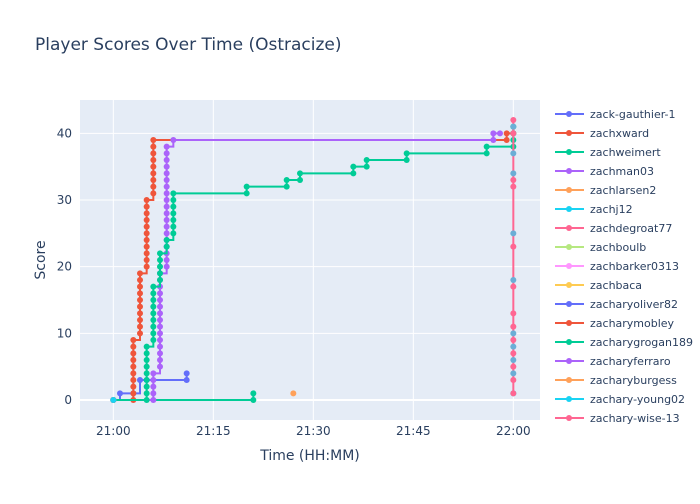  I want to click on legend-label: zachxward, so click(619, 133).